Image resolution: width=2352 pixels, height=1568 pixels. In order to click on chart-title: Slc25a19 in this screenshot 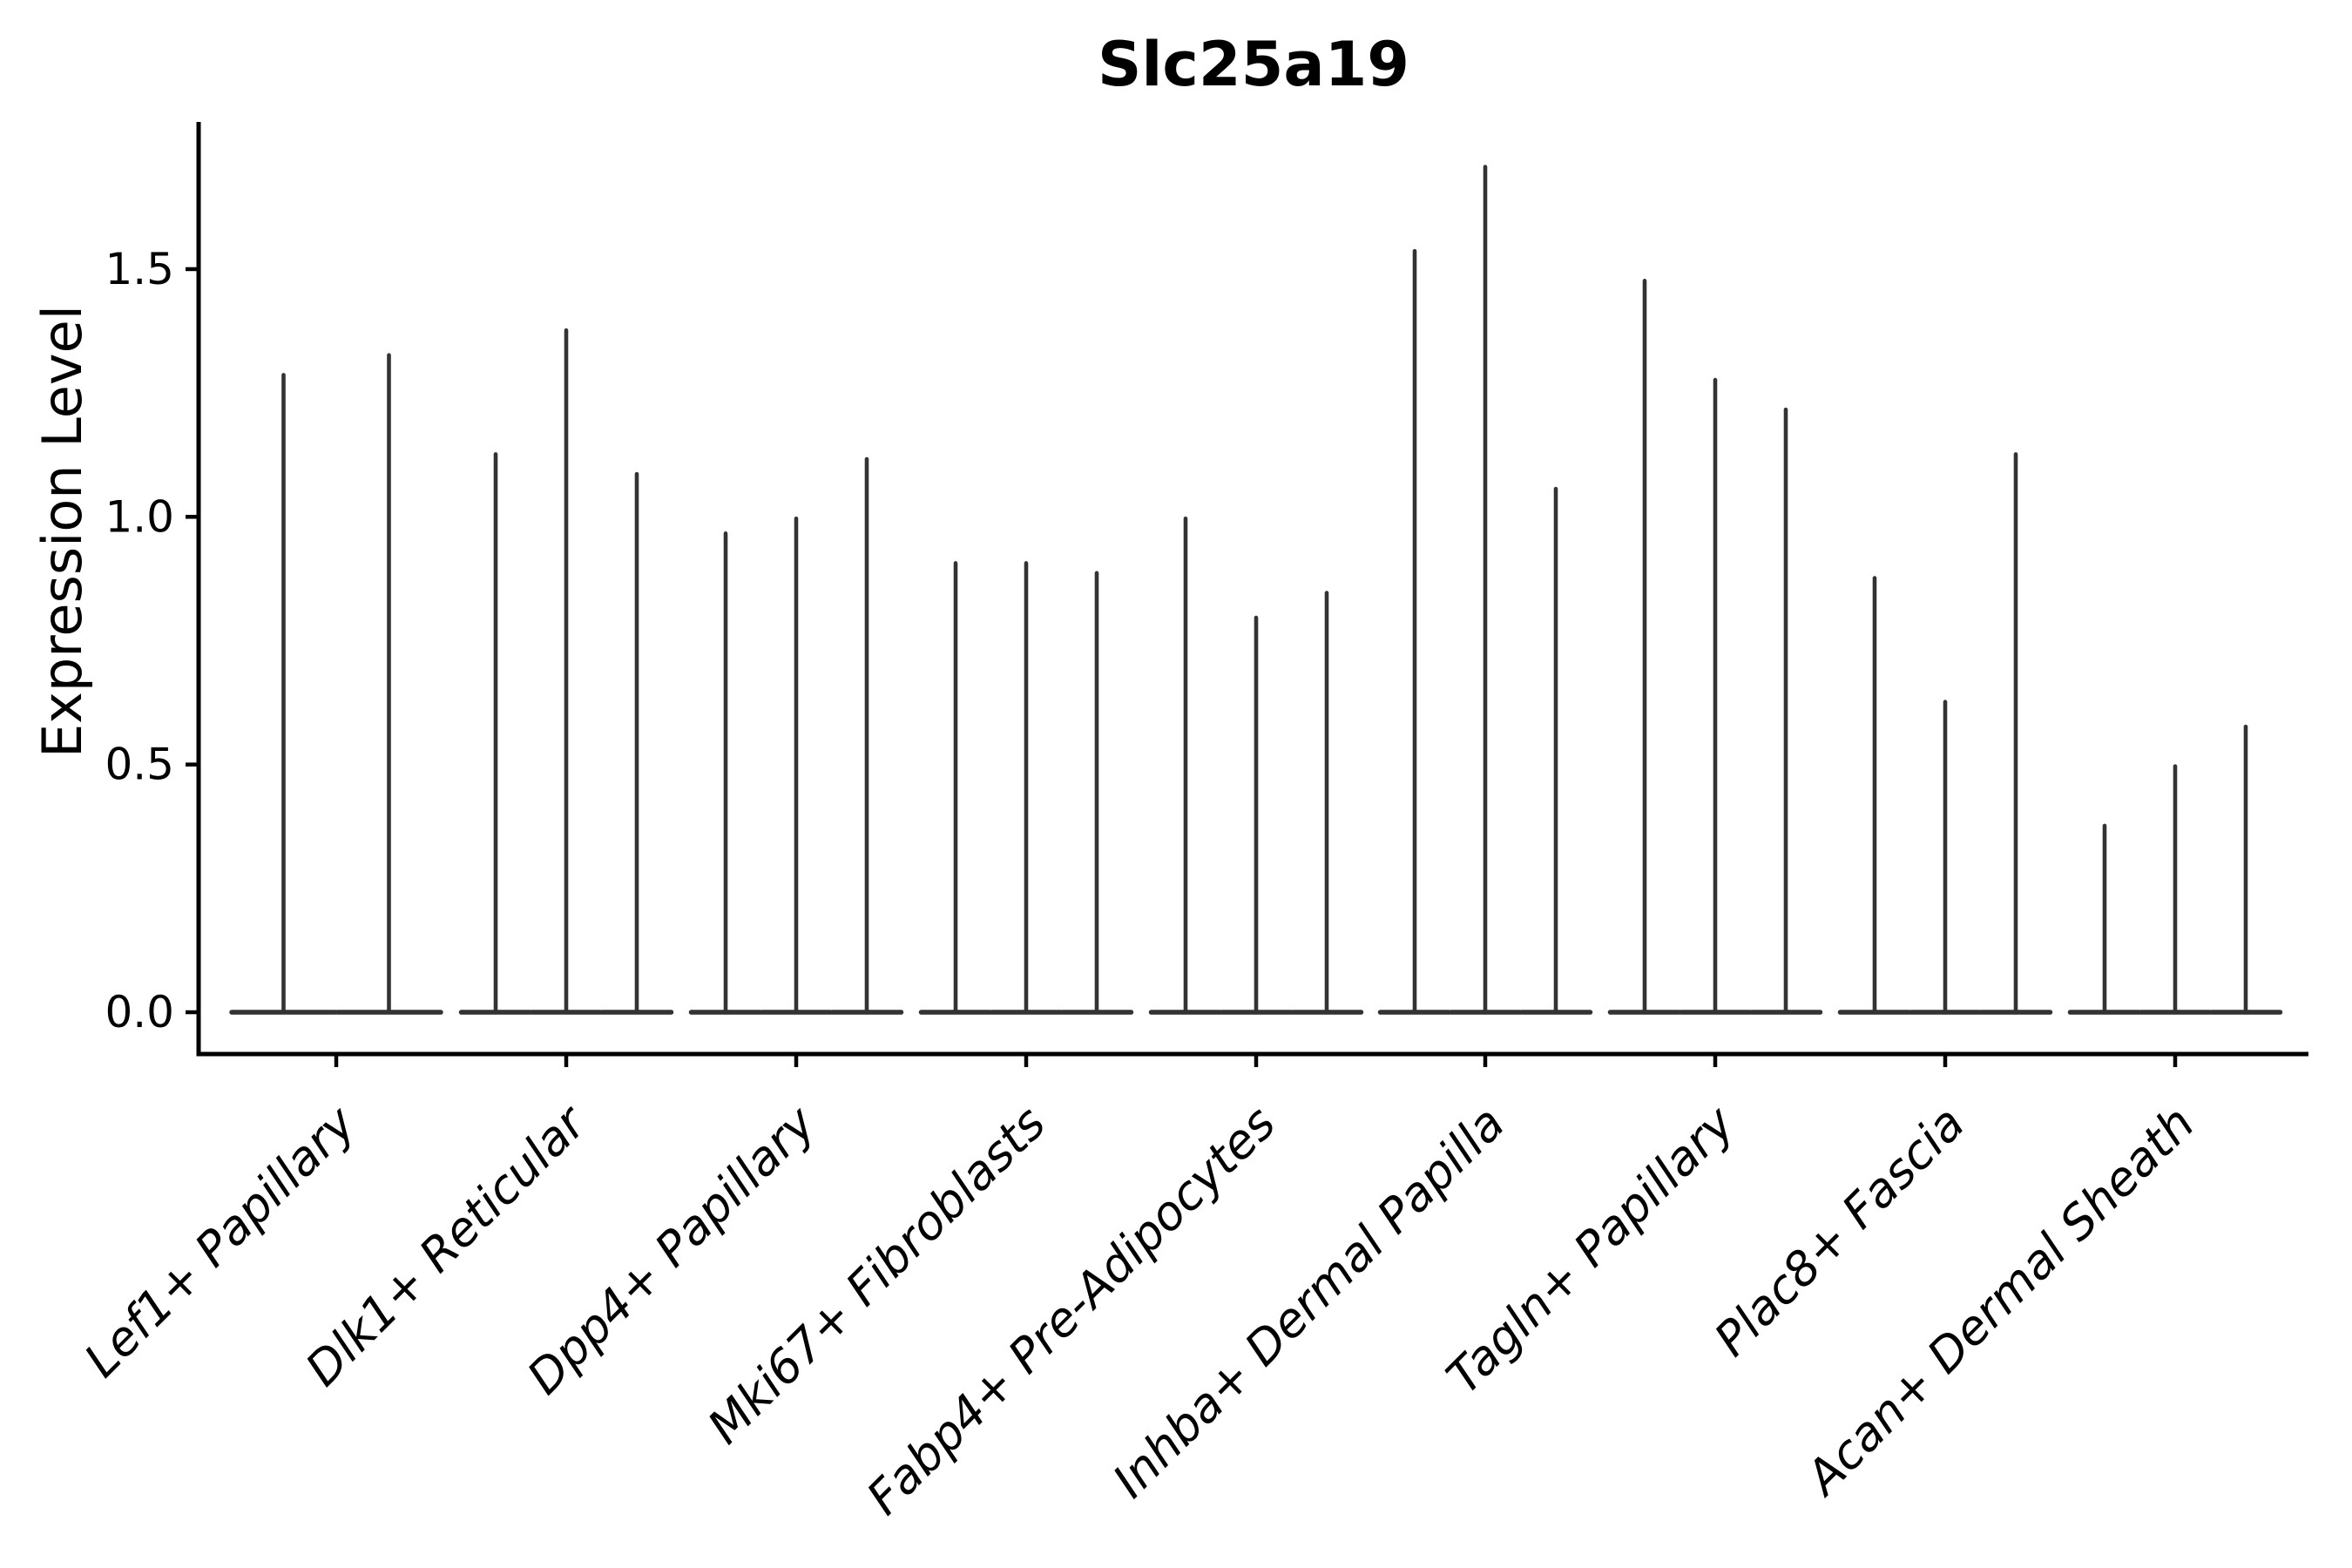, I will do `click(1253, 64)`.